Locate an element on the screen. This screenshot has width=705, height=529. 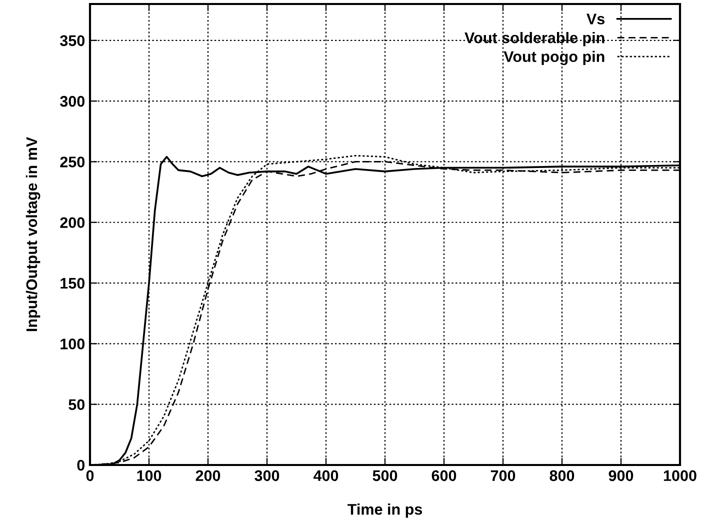
x-tick-label: 600 is located at coordinates (444, 476).